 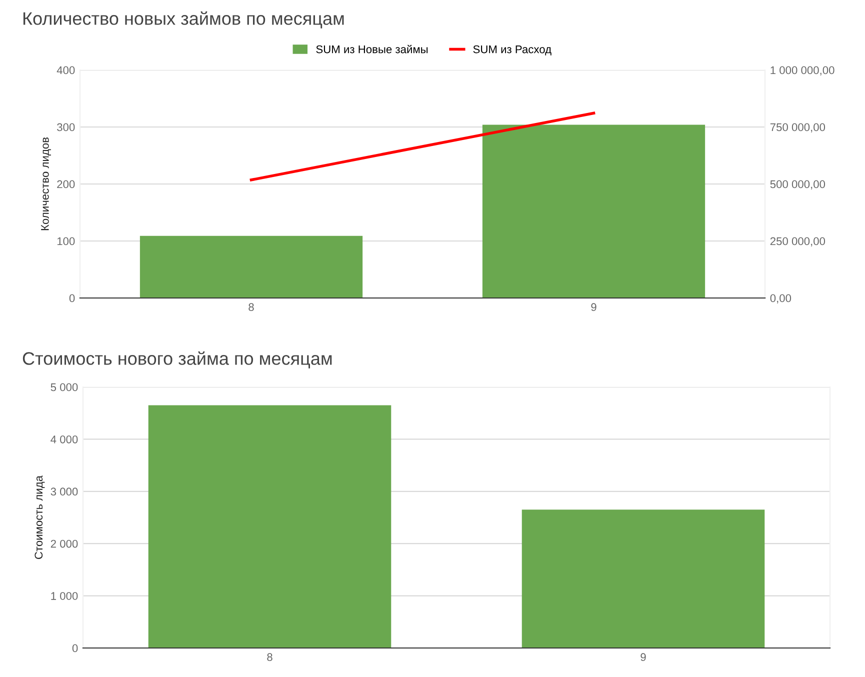 What do you see at coordinates (798, 185) in the screenshot?
I see `y2-tick-label: 500 000,00` at bounding box center [798, 185].